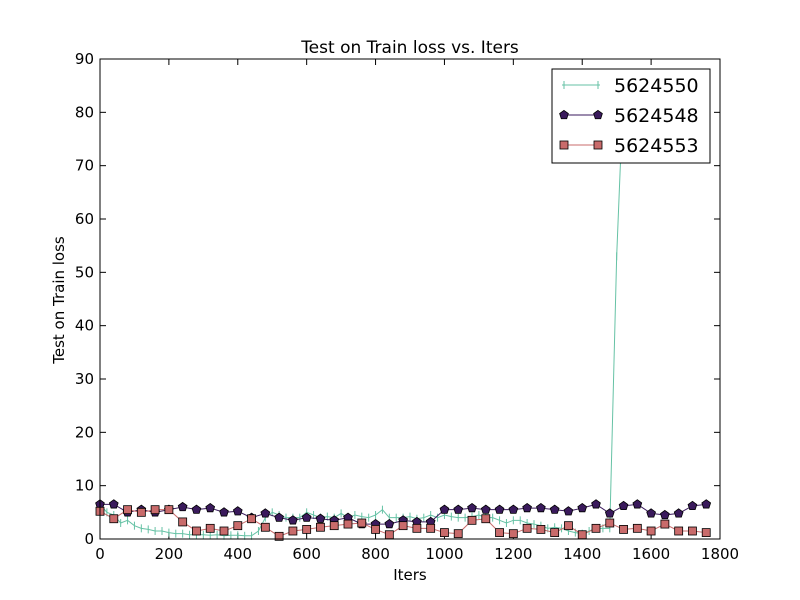 This screenshot has height=600, width=800. I want to click on y-tick-label: 20, so click(84, 432).